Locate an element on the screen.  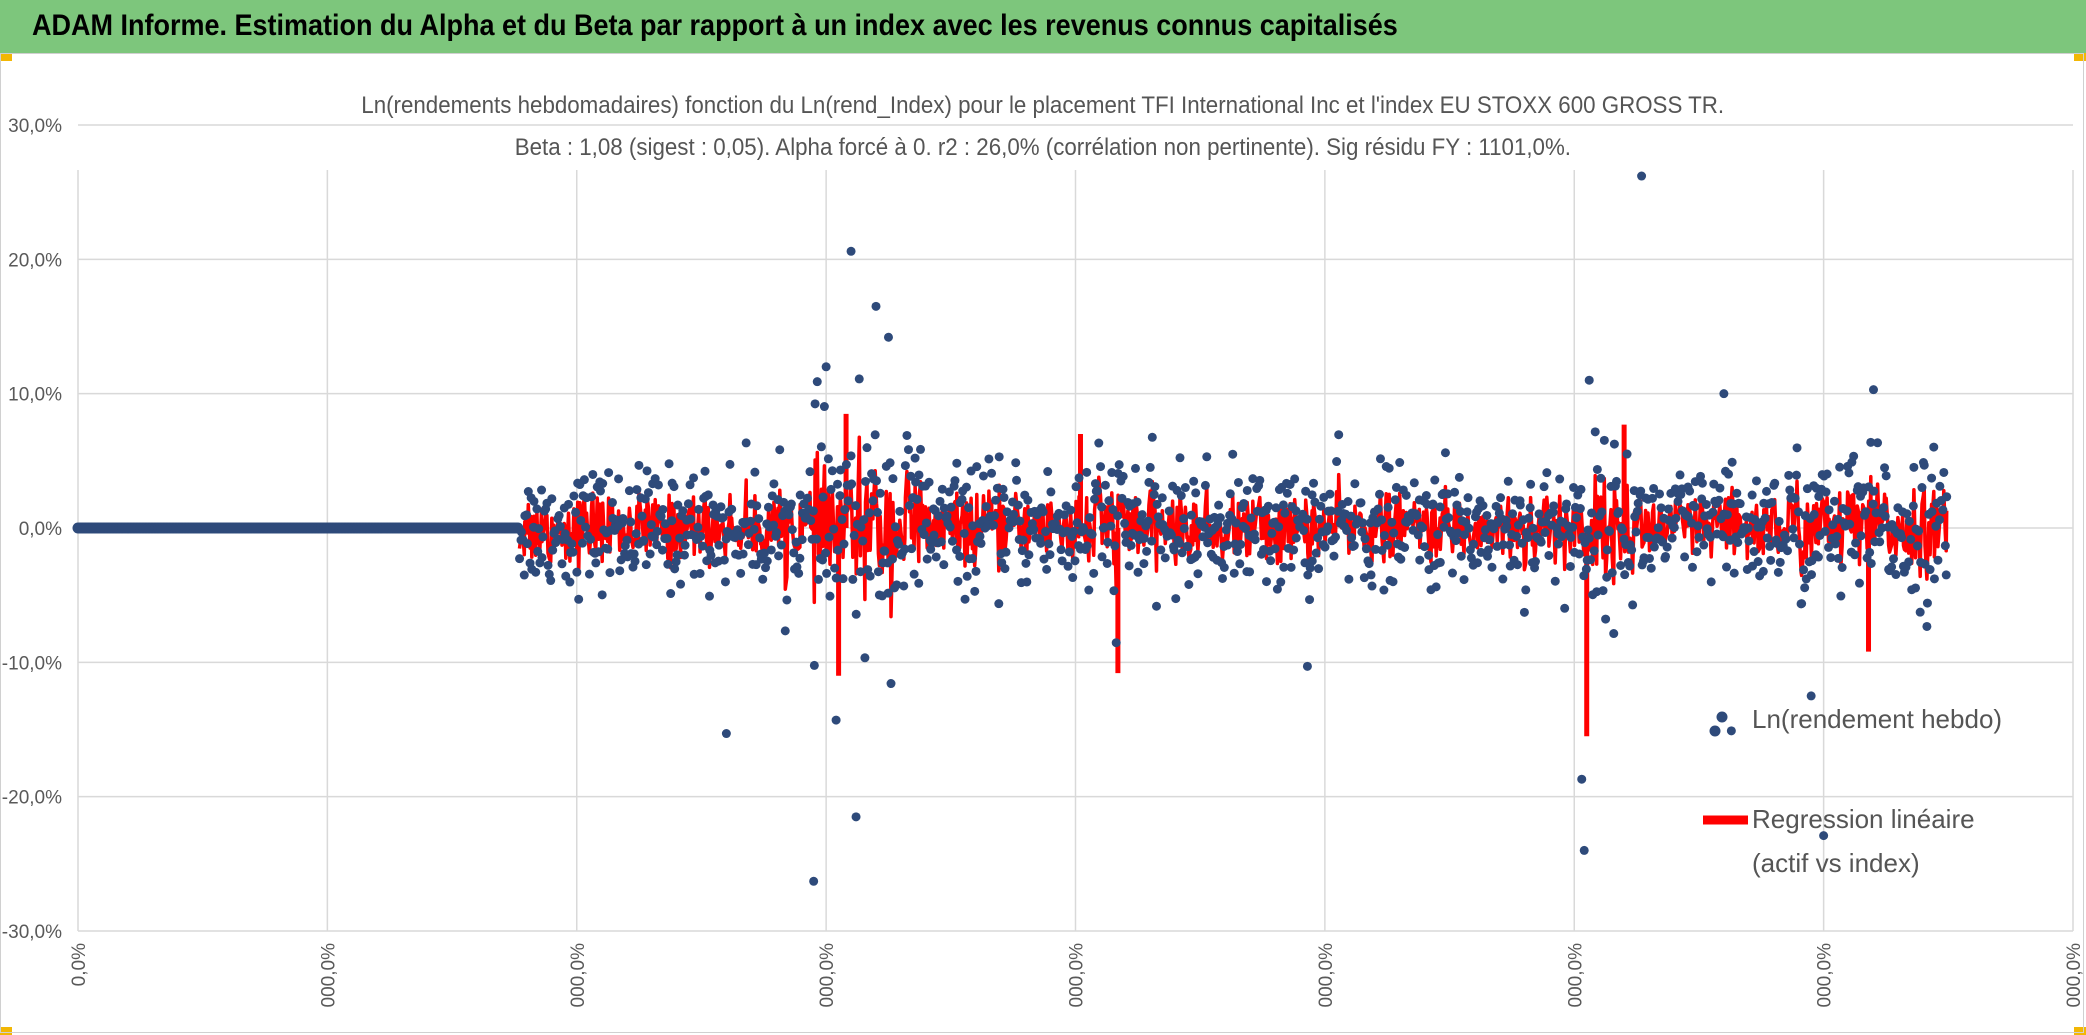
y-tick-label: 10,0% is located at coordinates (35, 395).